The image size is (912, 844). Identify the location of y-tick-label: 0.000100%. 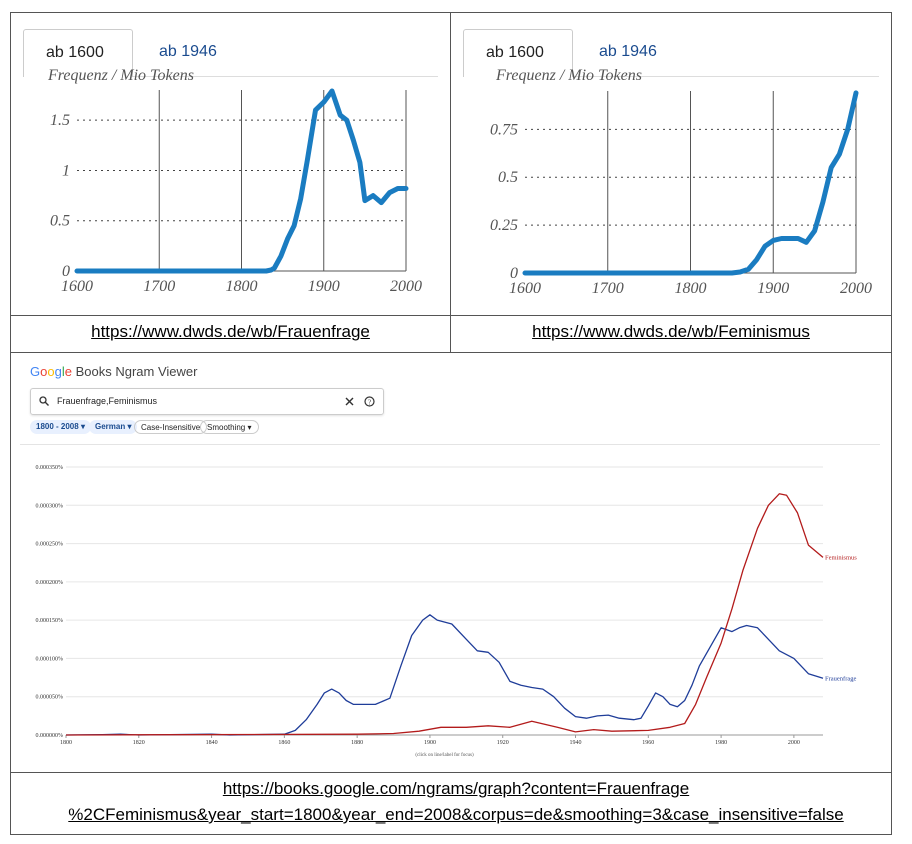
(50, 659).